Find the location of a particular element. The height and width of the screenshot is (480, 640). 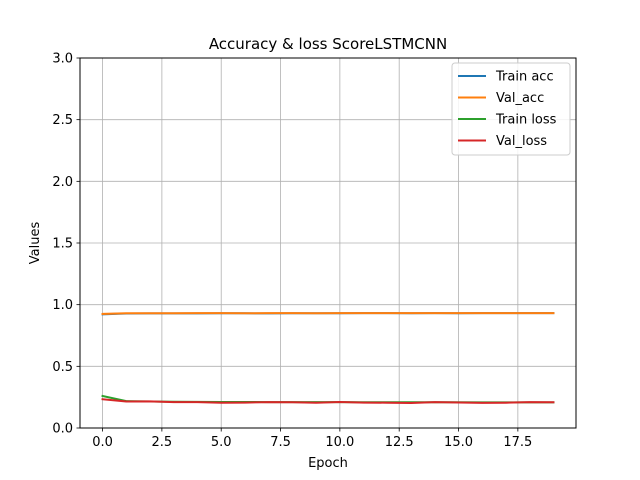

series-line-val-loss is located at coordinates (328, 401).